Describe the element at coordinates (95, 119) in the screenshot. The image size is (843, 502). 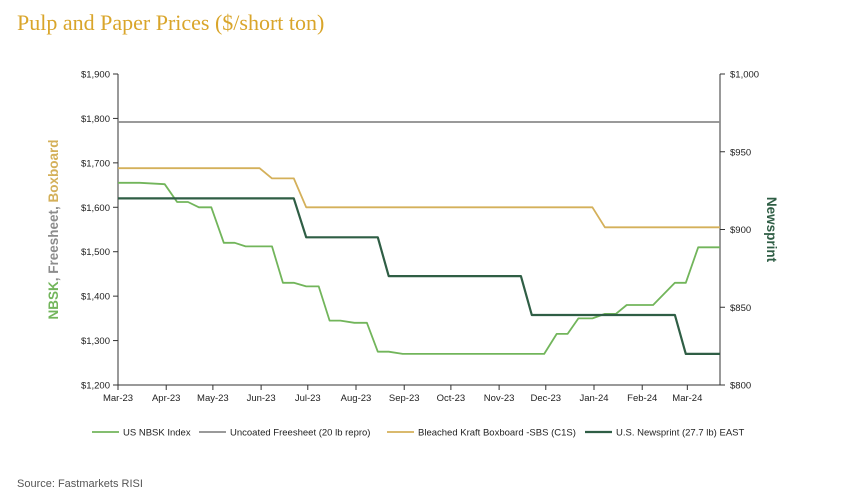
I see `y-left-tick-label: $1,800` at that location.